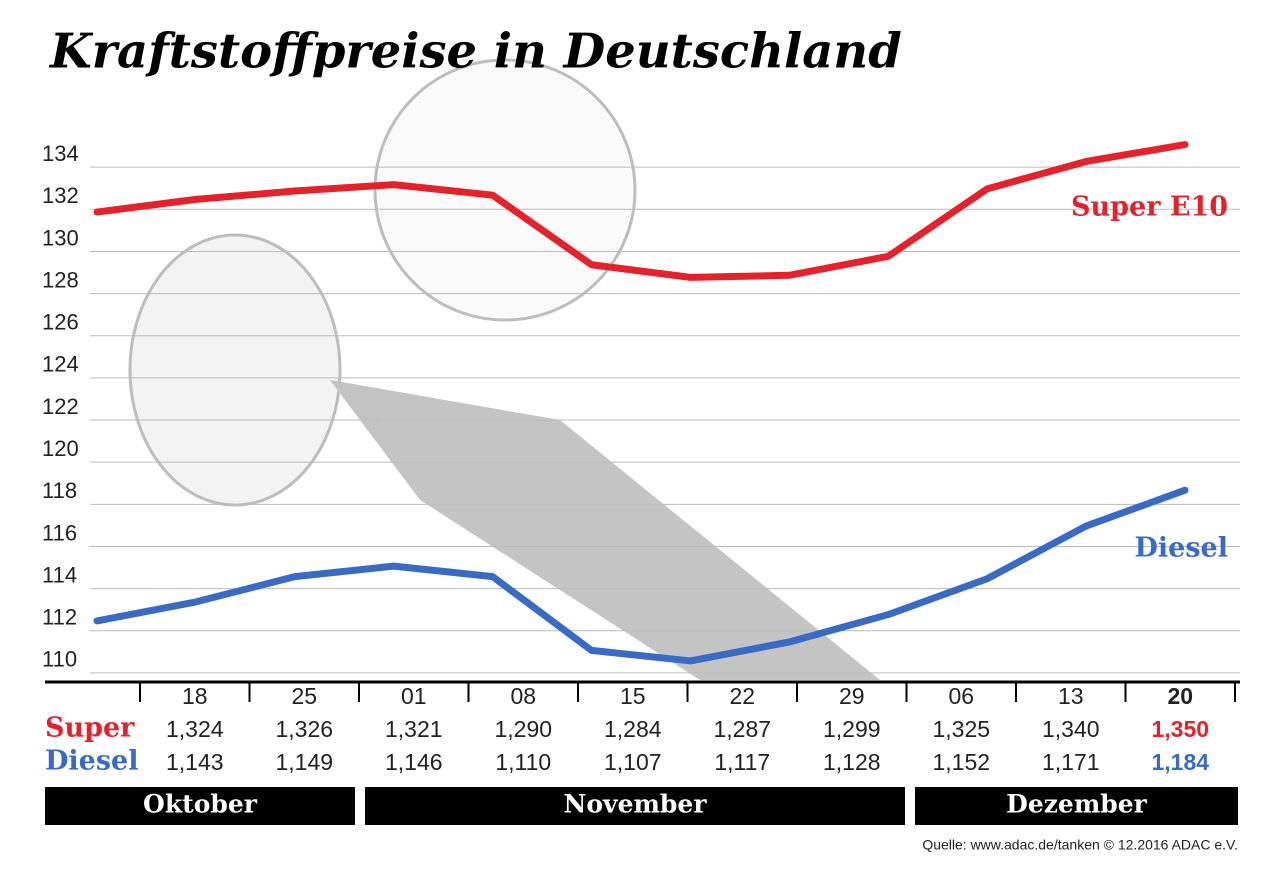  Describe the element at coordinates (852, 696) in the screenshot. I see `date-label: 29` at that location.